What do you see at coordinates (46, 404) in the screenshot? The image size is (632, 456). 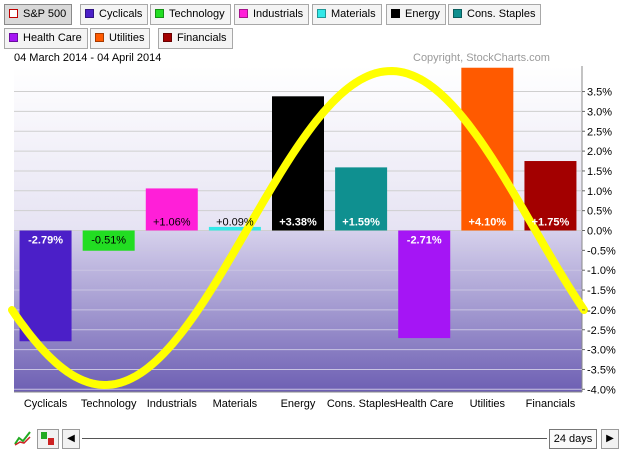 I see `x-tick-label: Cyclicals` at bounding box center [46, 404].